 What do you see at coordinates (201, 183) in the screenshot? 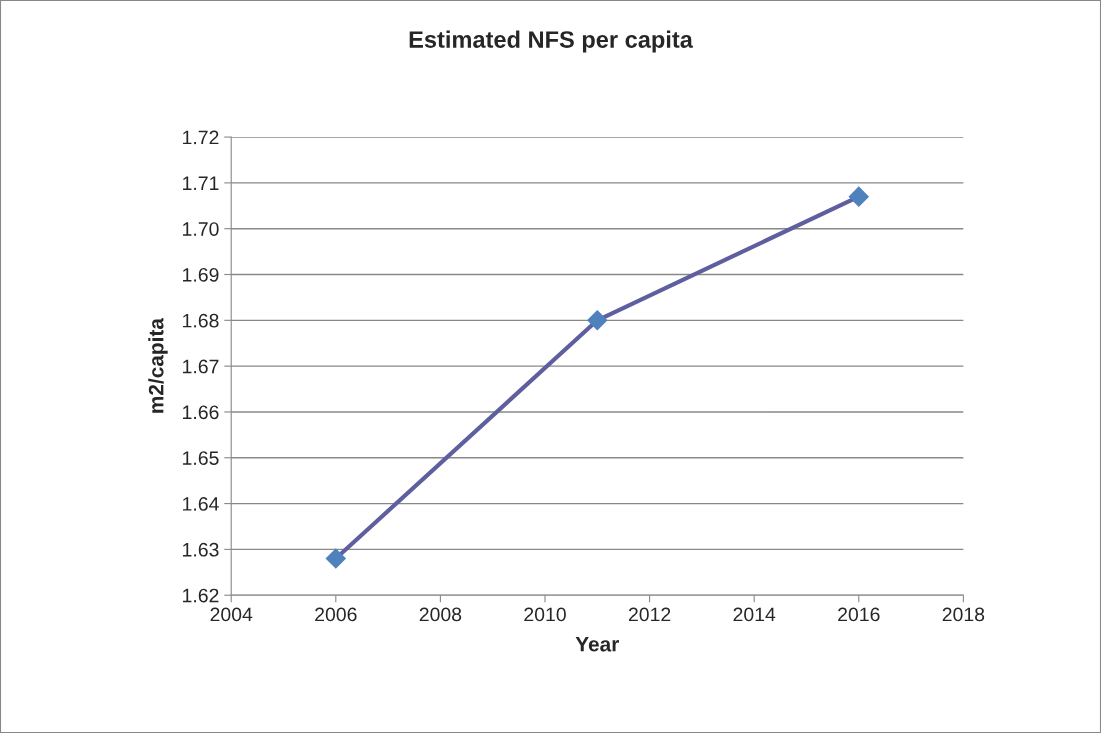
I see `y-tick-label: 1.71` at bounding box center [201, 183].